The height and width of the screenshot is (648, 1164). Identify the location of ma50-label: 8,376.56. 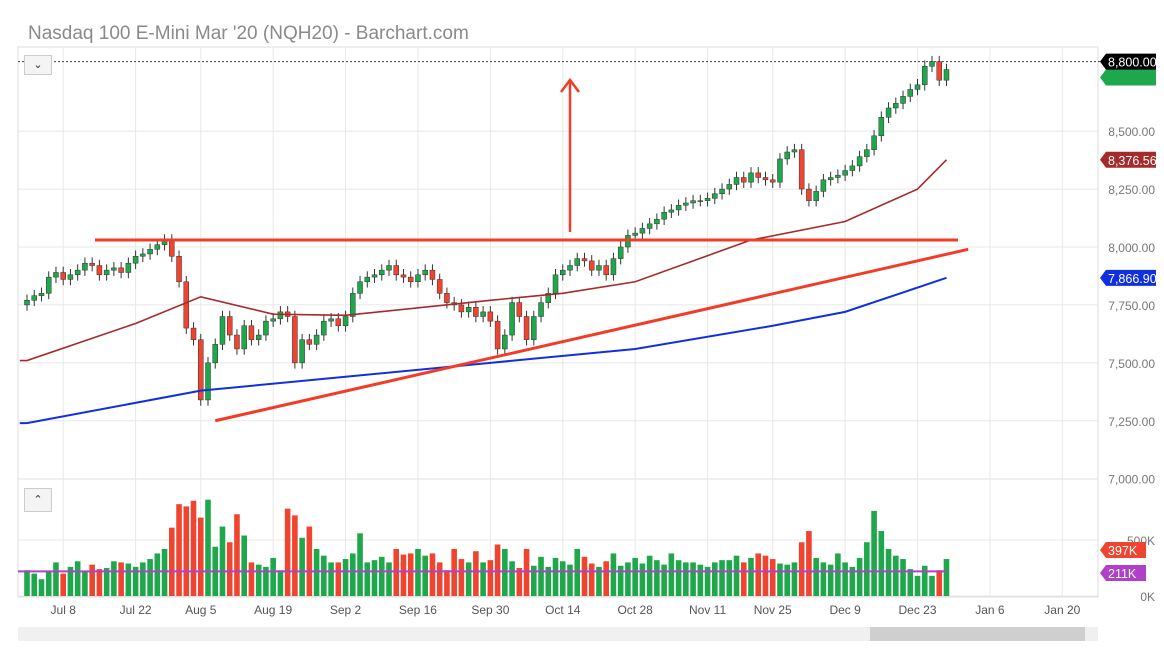
(1132, 161).